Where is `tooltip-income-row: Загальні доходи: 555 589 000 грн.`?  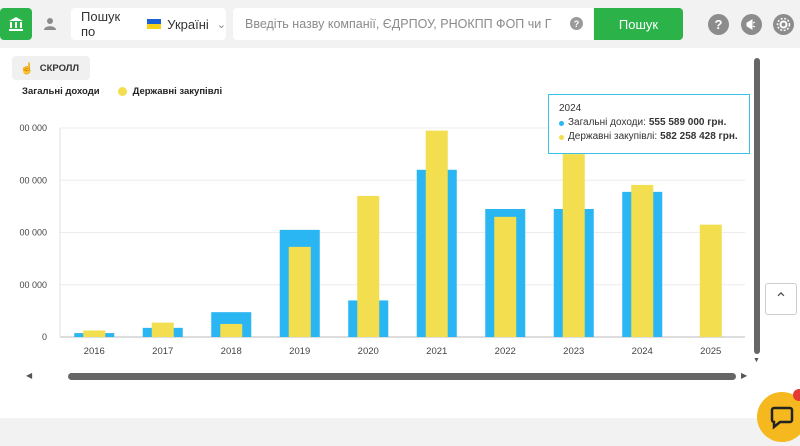
tooltip-income-row: Загальні доходи: 555 589 000 грн. is located at coordinates (649, 123).